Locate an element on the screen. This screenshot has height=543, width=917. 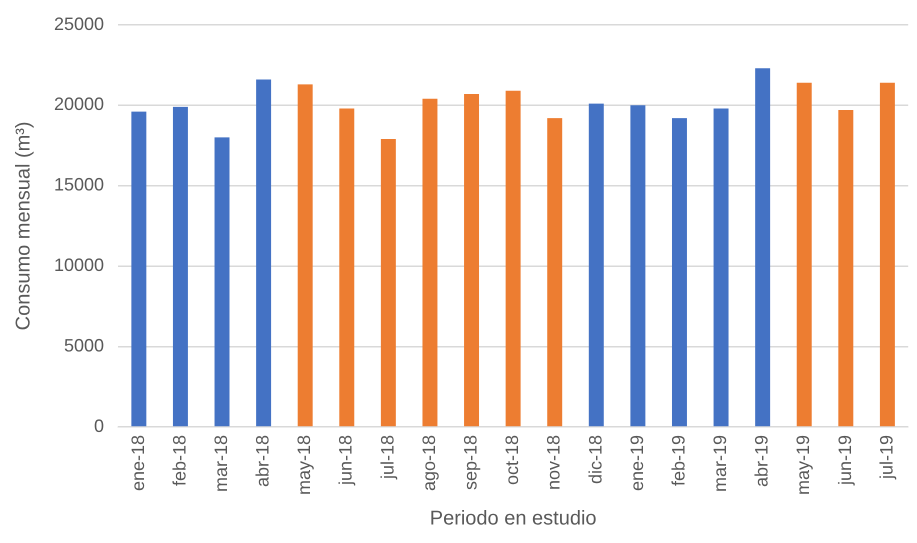
x-tick-label: abr-18 is located at coordinates (262, 461).